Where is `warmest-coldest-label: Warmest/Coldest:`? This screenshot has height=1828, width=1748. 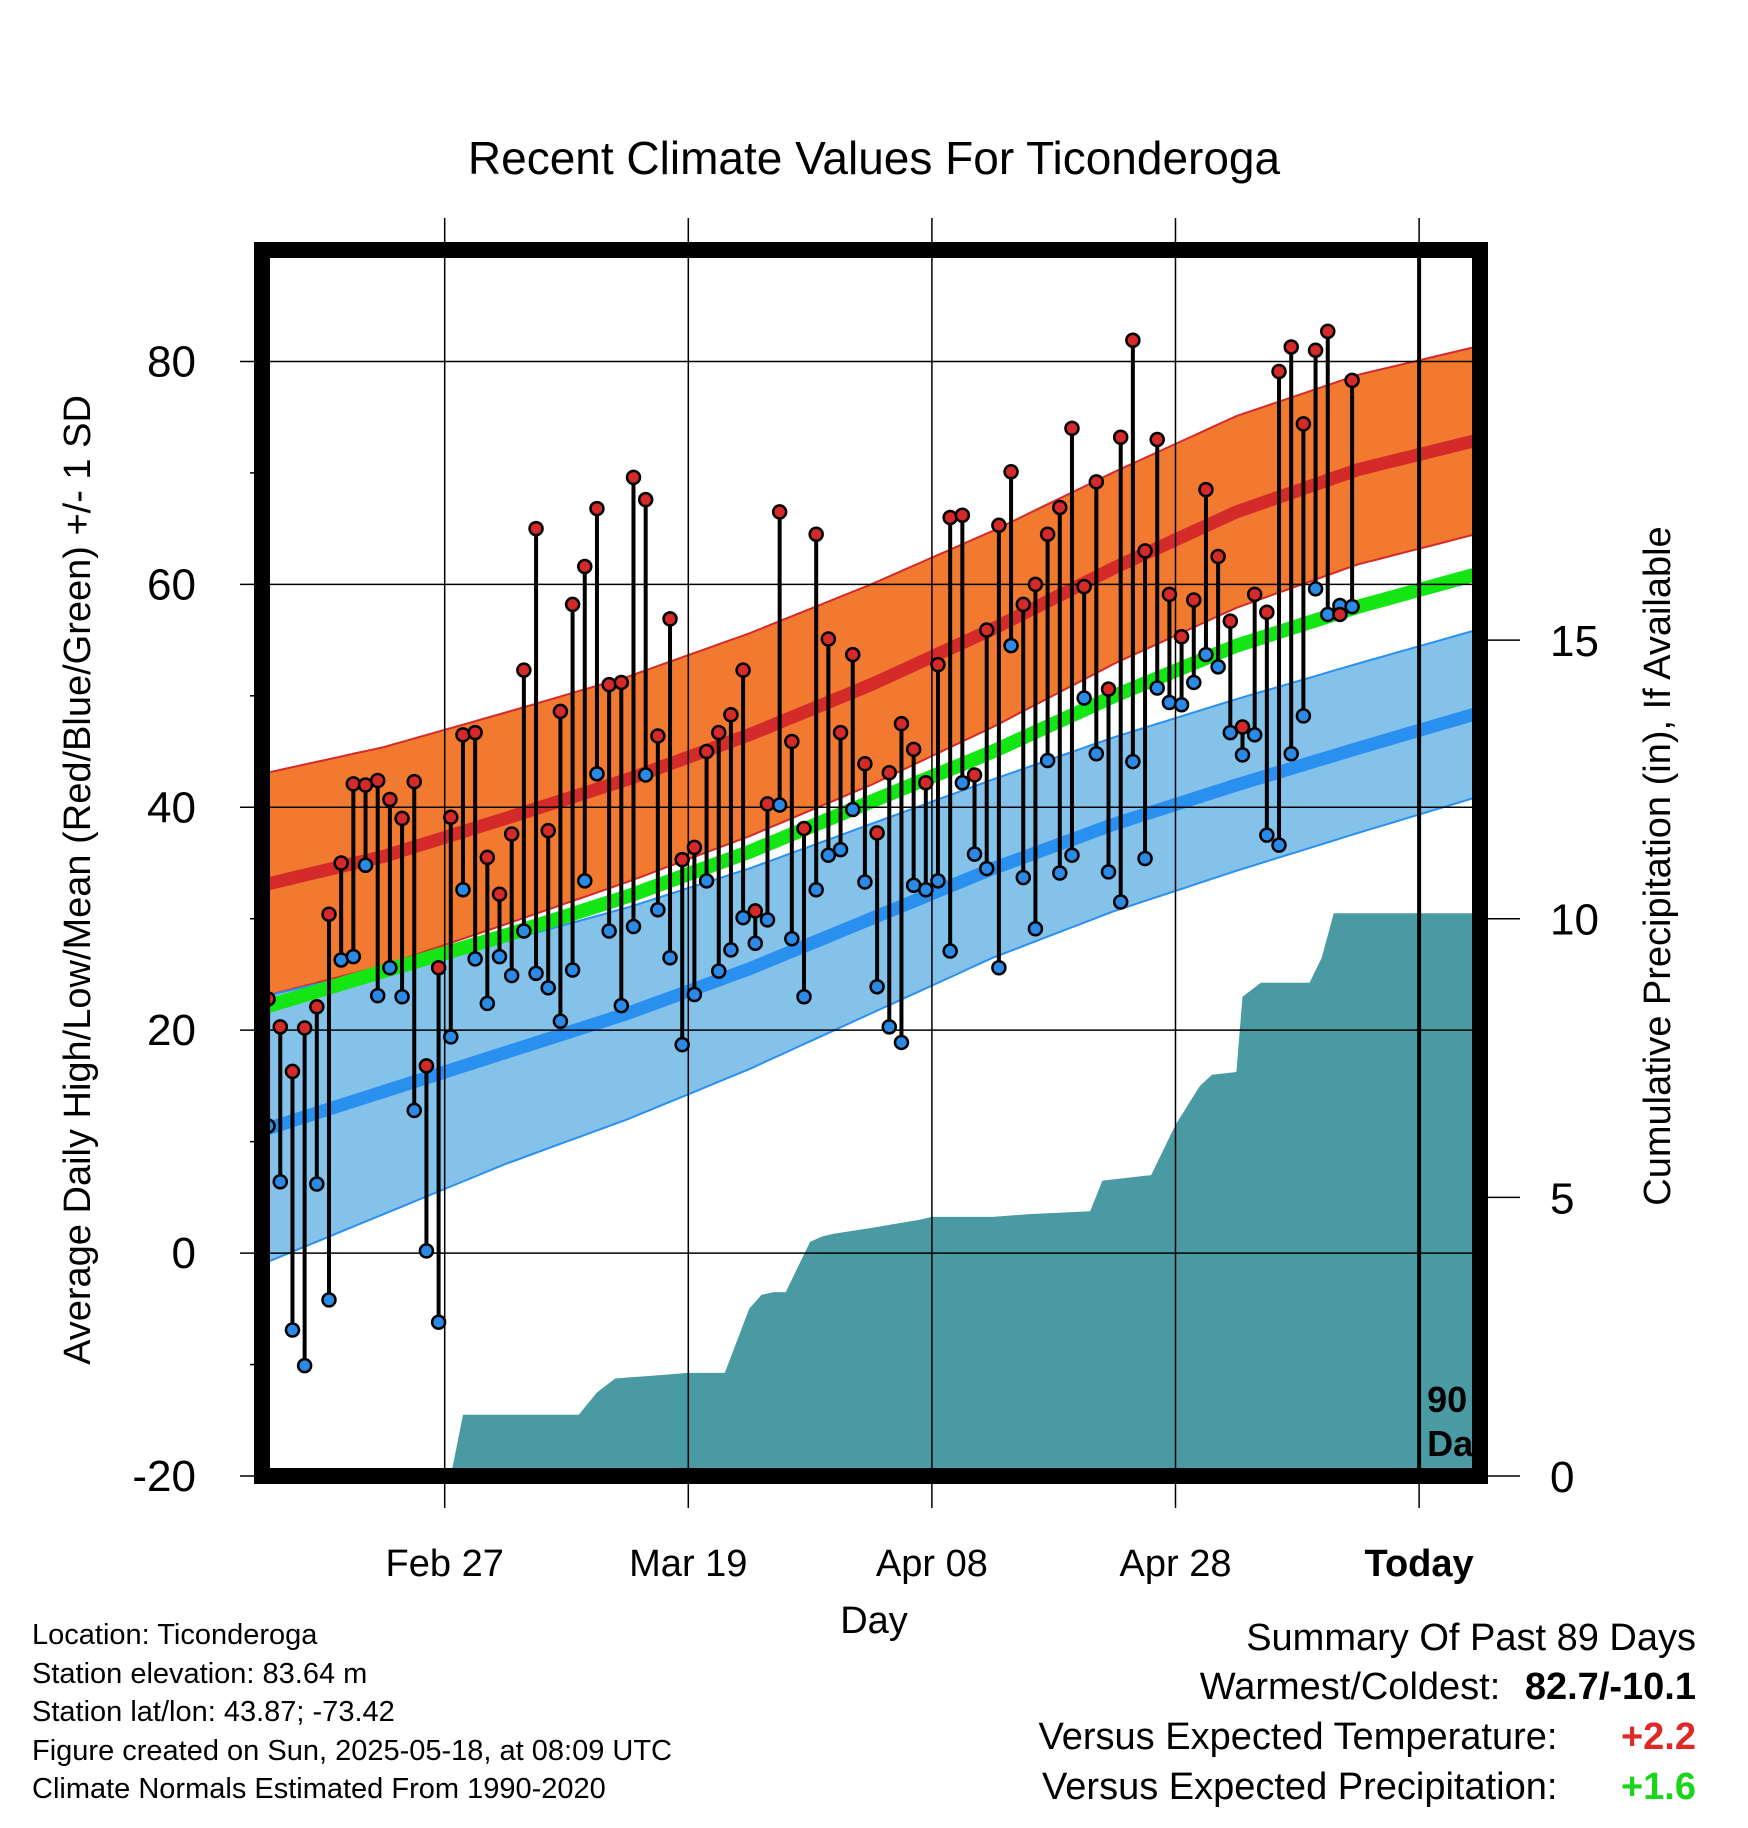 warmest-coldest-label: Warmest/Coldest: is located at coordinates (1350, 1687).